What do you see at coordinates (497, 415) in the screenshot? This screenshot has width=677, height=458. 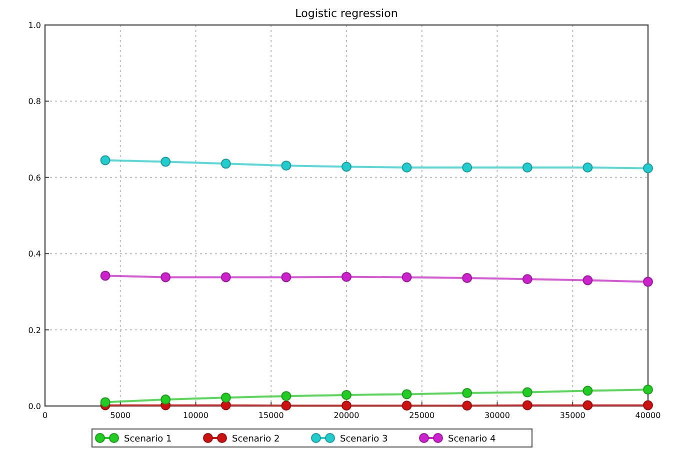 I see `x-tick-label: 30000` at bounding box center [497, 415].